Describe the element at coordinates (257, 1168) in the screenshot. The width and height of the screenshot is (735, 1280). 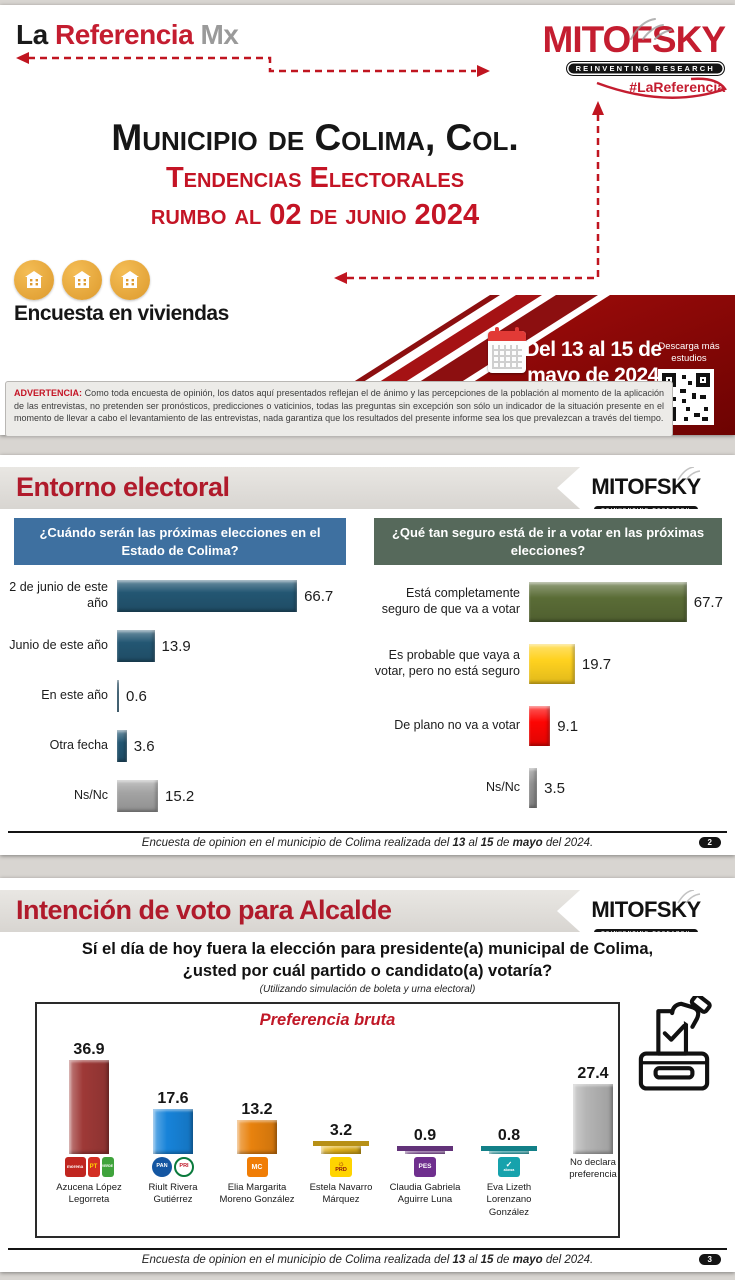
I see `party-logos: MC` at that location.